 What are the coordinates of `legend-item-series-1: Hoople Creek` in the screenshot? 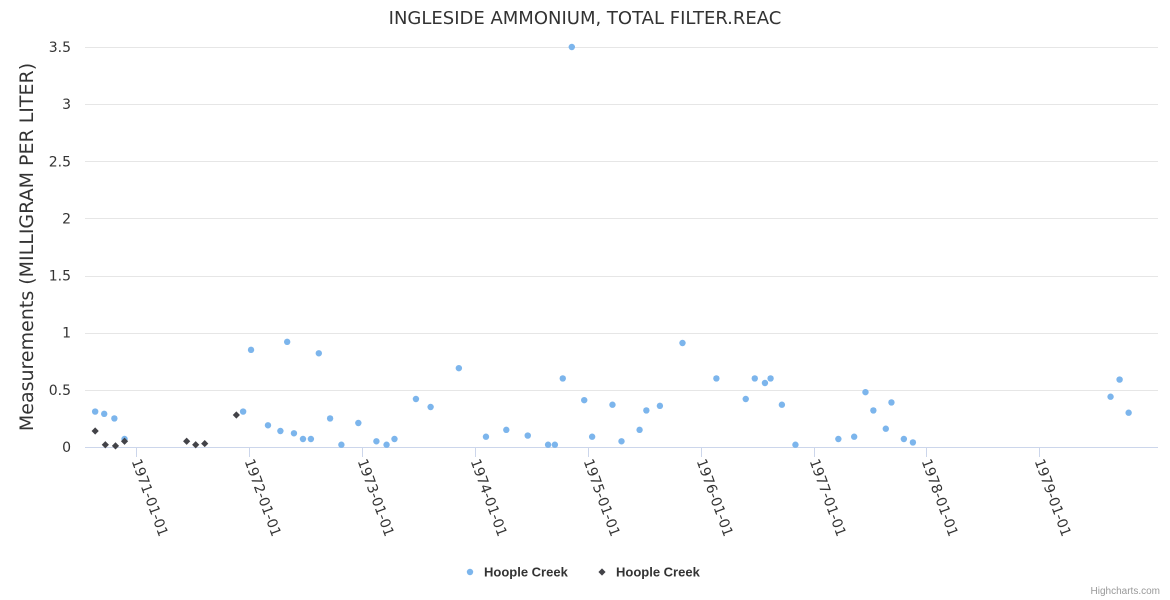 It's located at (517, 572).